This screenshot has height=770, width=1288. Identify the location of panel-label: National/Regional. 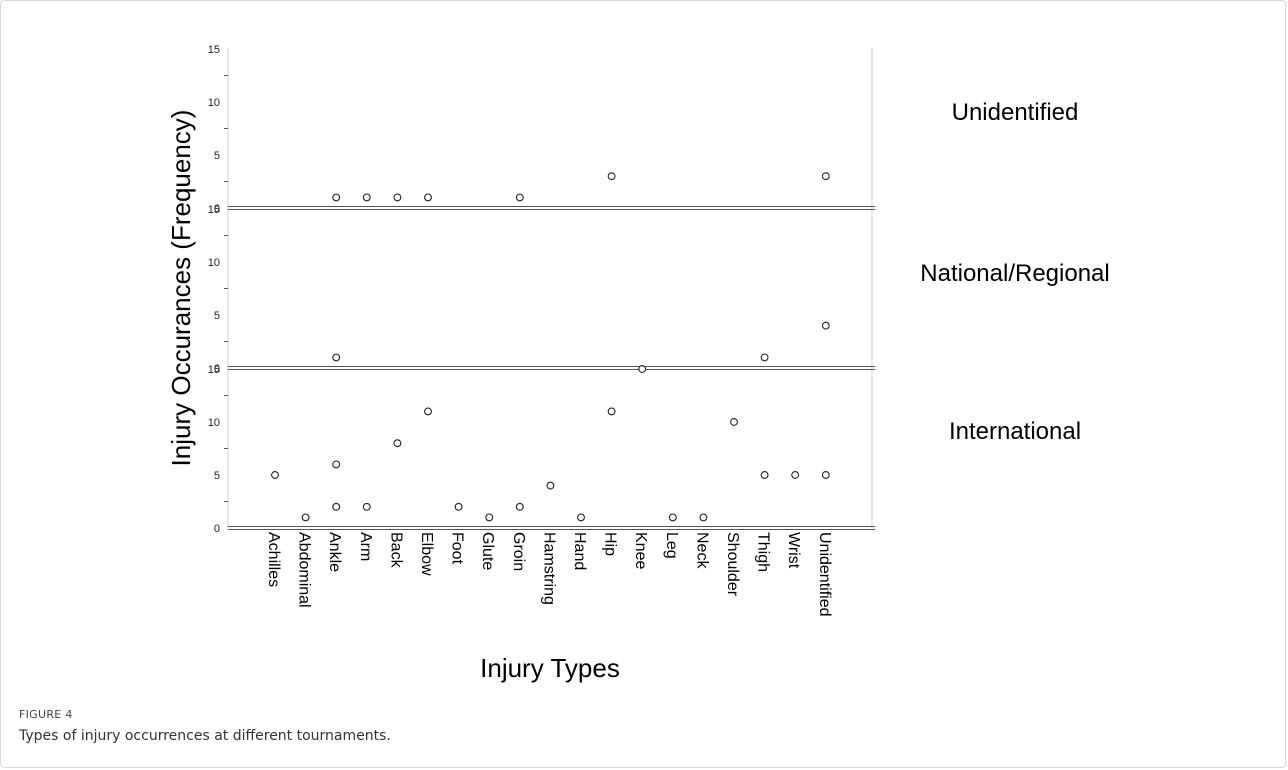
(1014, 273).